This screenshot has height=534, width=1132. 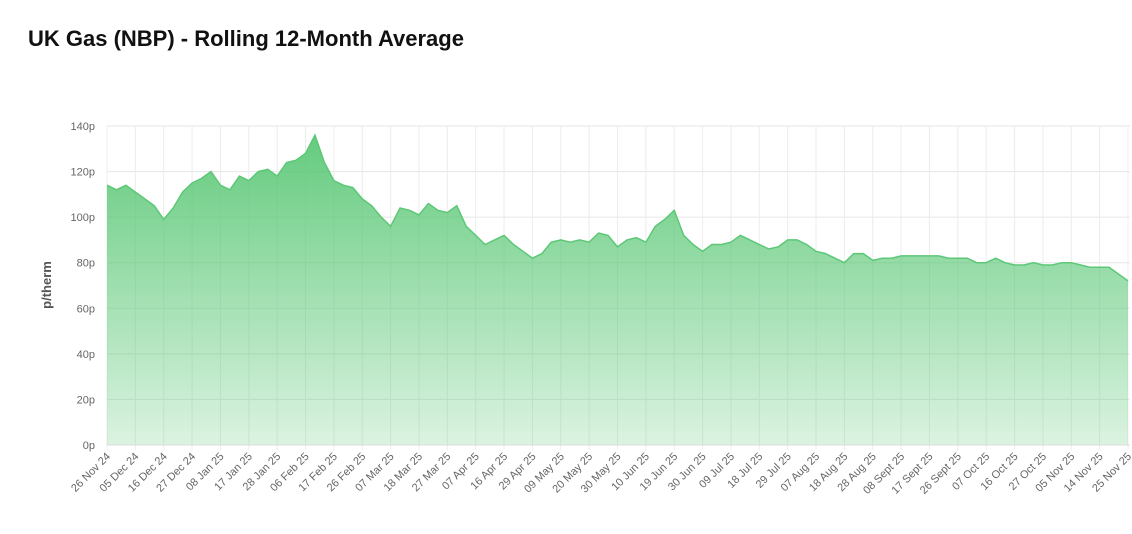 I want to click on y-tick-label: 120p, so click(x=83, y=173).